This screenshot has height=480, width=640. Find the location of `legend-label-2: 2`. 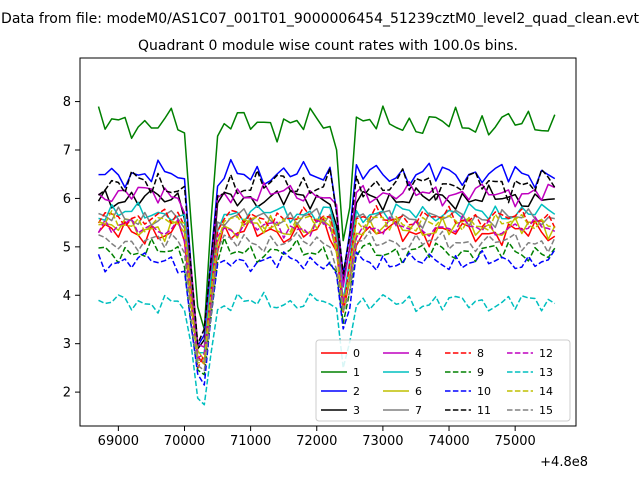

legend-label-2: 2 is located at coordinates (356, 391).